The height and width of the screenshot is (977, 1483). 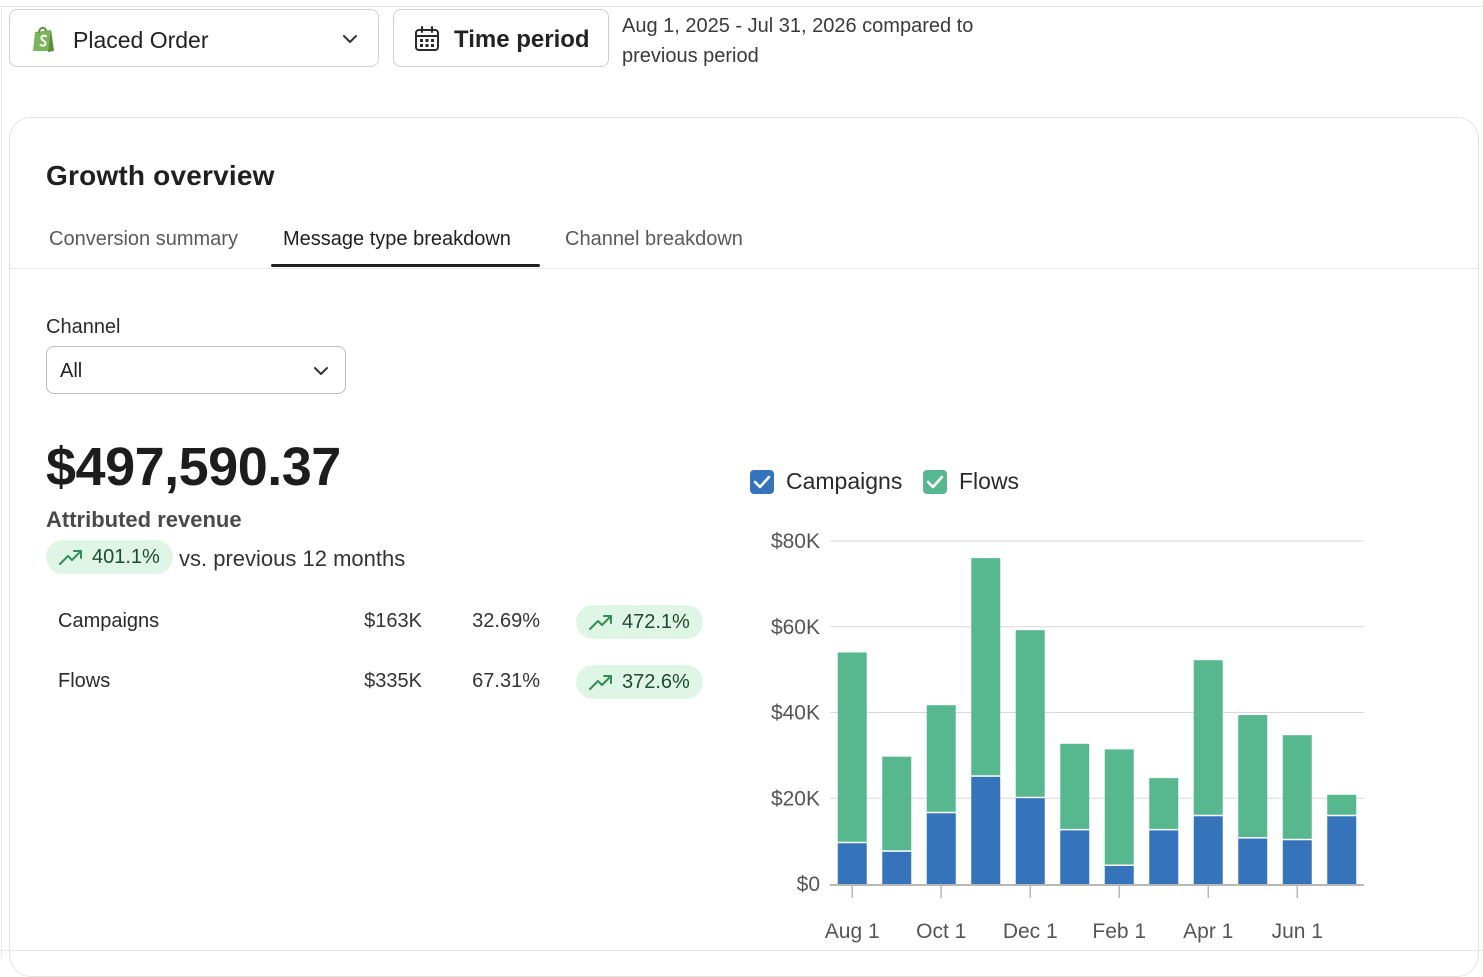 What do you see at coordinates (405, 265) in the screenshot?
I see `active-tab-indicator` at bounding box center [405, 265].